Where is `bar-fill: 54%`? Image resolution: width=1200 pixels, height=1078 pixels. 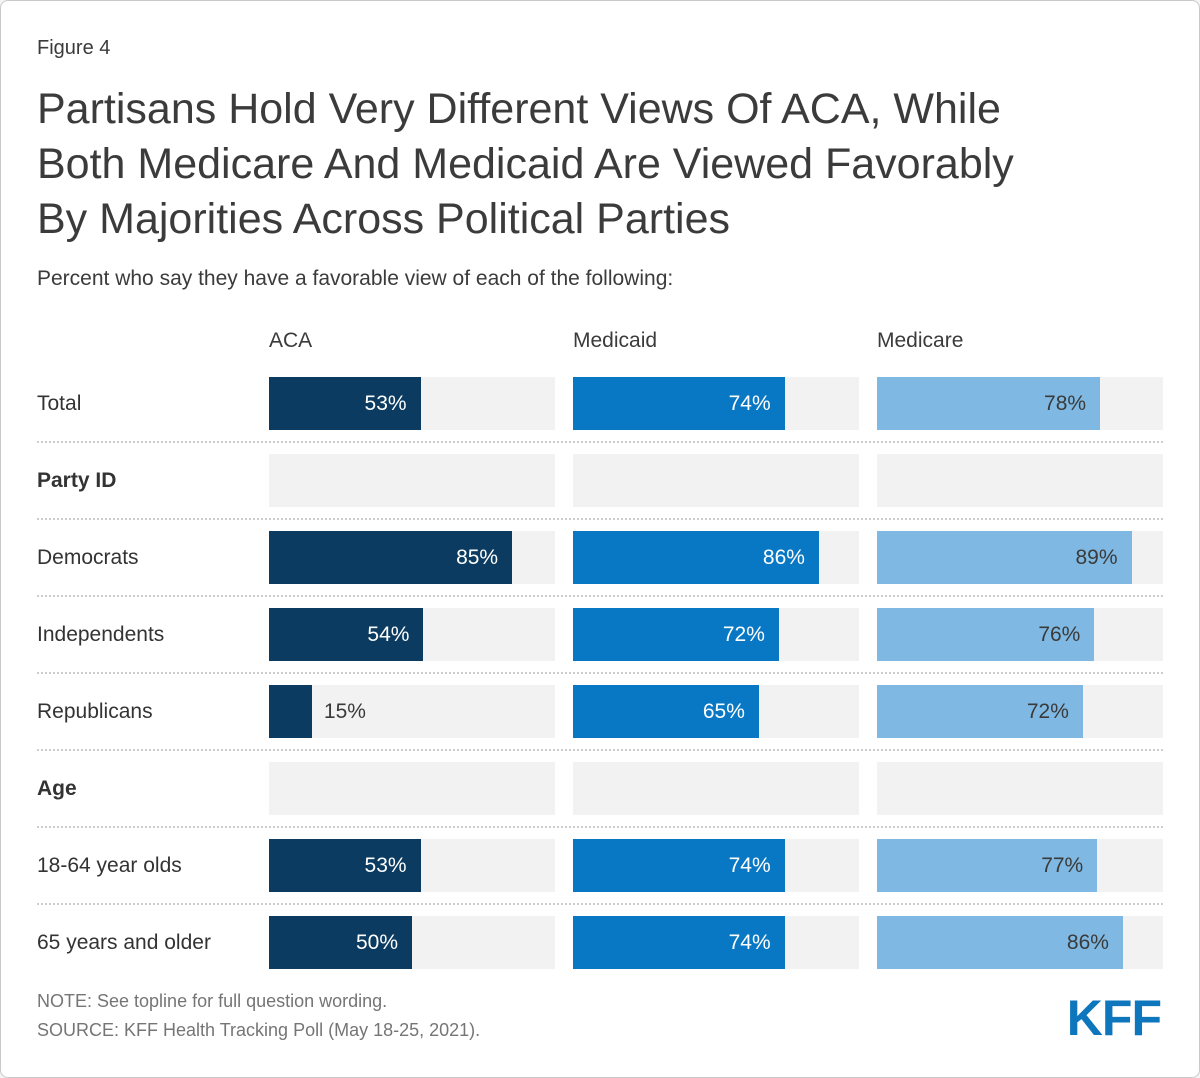 bar-fill: 54% is located at coordinates (346, 634).